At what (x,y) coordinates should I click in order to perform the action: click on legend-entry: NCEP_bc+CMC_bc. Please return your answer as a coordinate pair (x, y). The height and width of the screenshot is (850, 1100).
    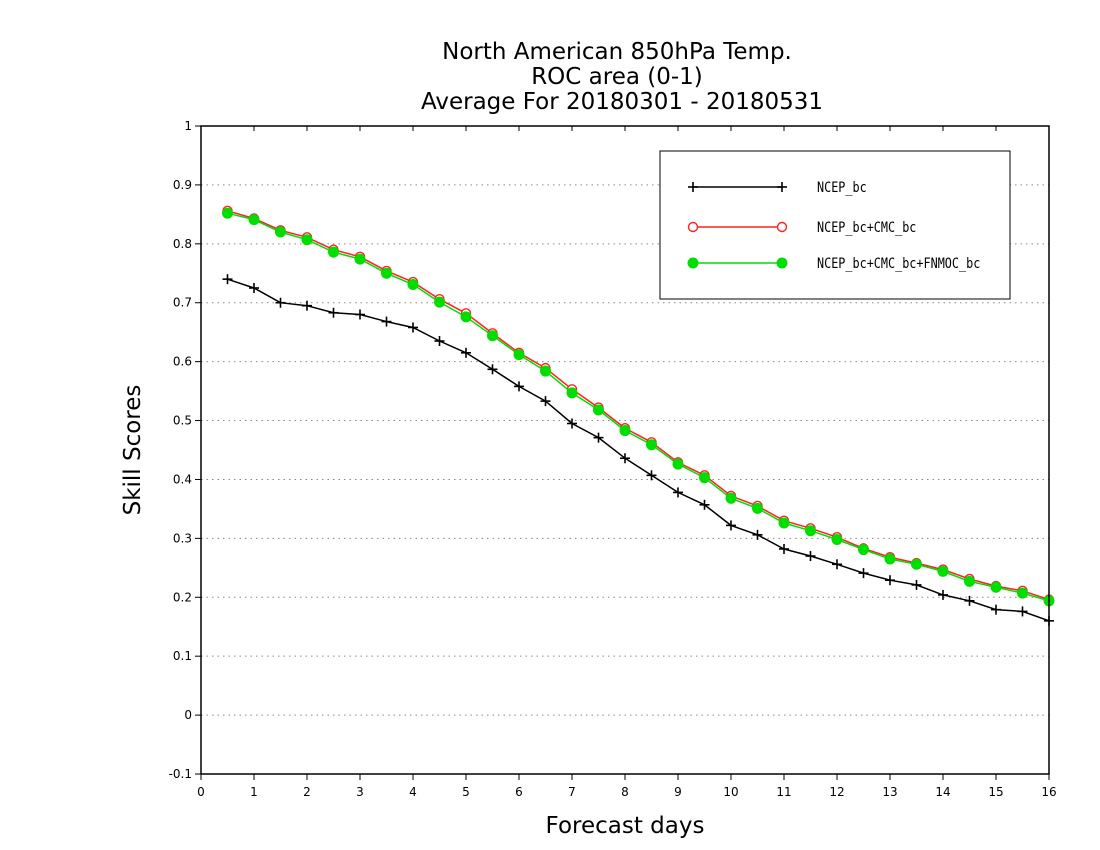
    Looking at the image, I should click on (801, 228).